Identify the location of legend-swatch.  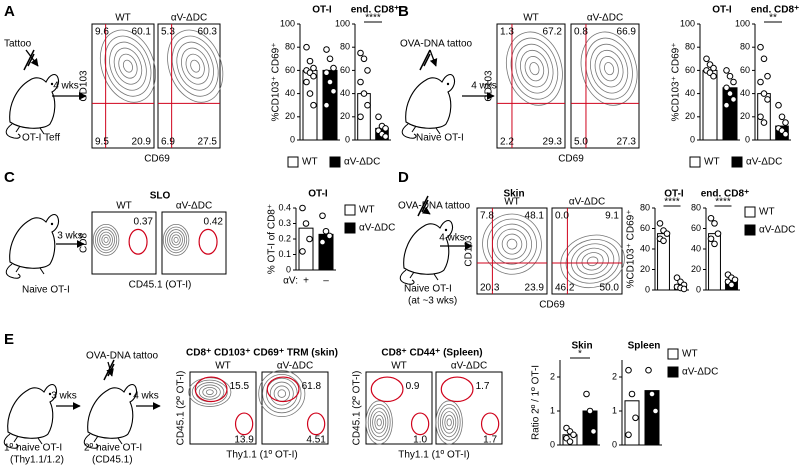
(335, 162).